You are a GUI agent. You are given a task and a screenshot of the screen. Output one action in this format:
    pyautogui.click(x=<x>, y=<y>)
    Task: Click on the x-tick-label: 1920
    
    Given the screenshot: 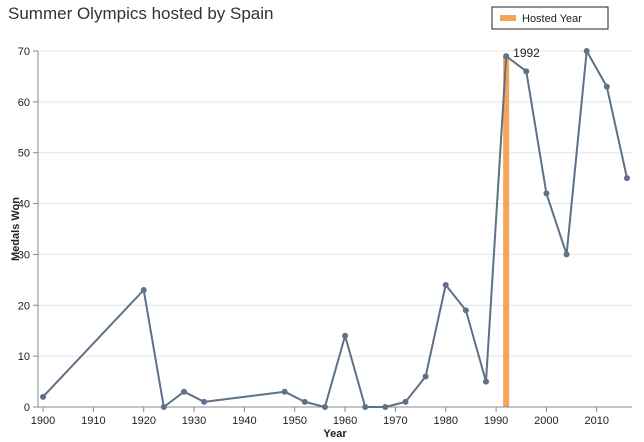 What is the action you would take?
    pyautogui.click(x=143, y=421)
    